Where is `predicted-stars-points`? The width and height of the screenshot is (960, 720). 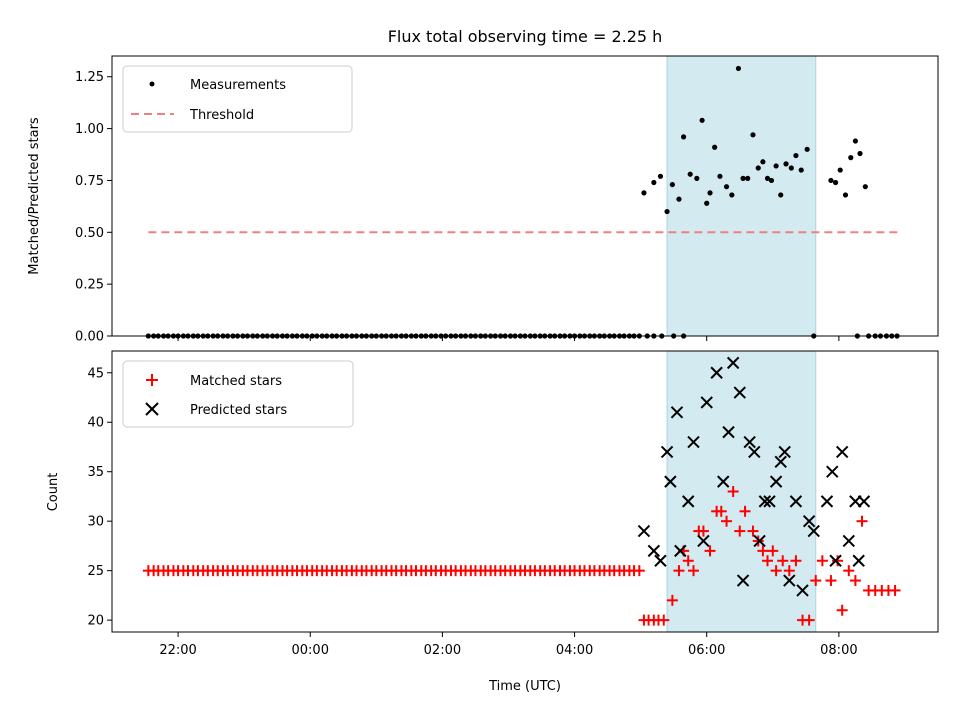 predicted-stars-points is located at coordinates (754, 476).